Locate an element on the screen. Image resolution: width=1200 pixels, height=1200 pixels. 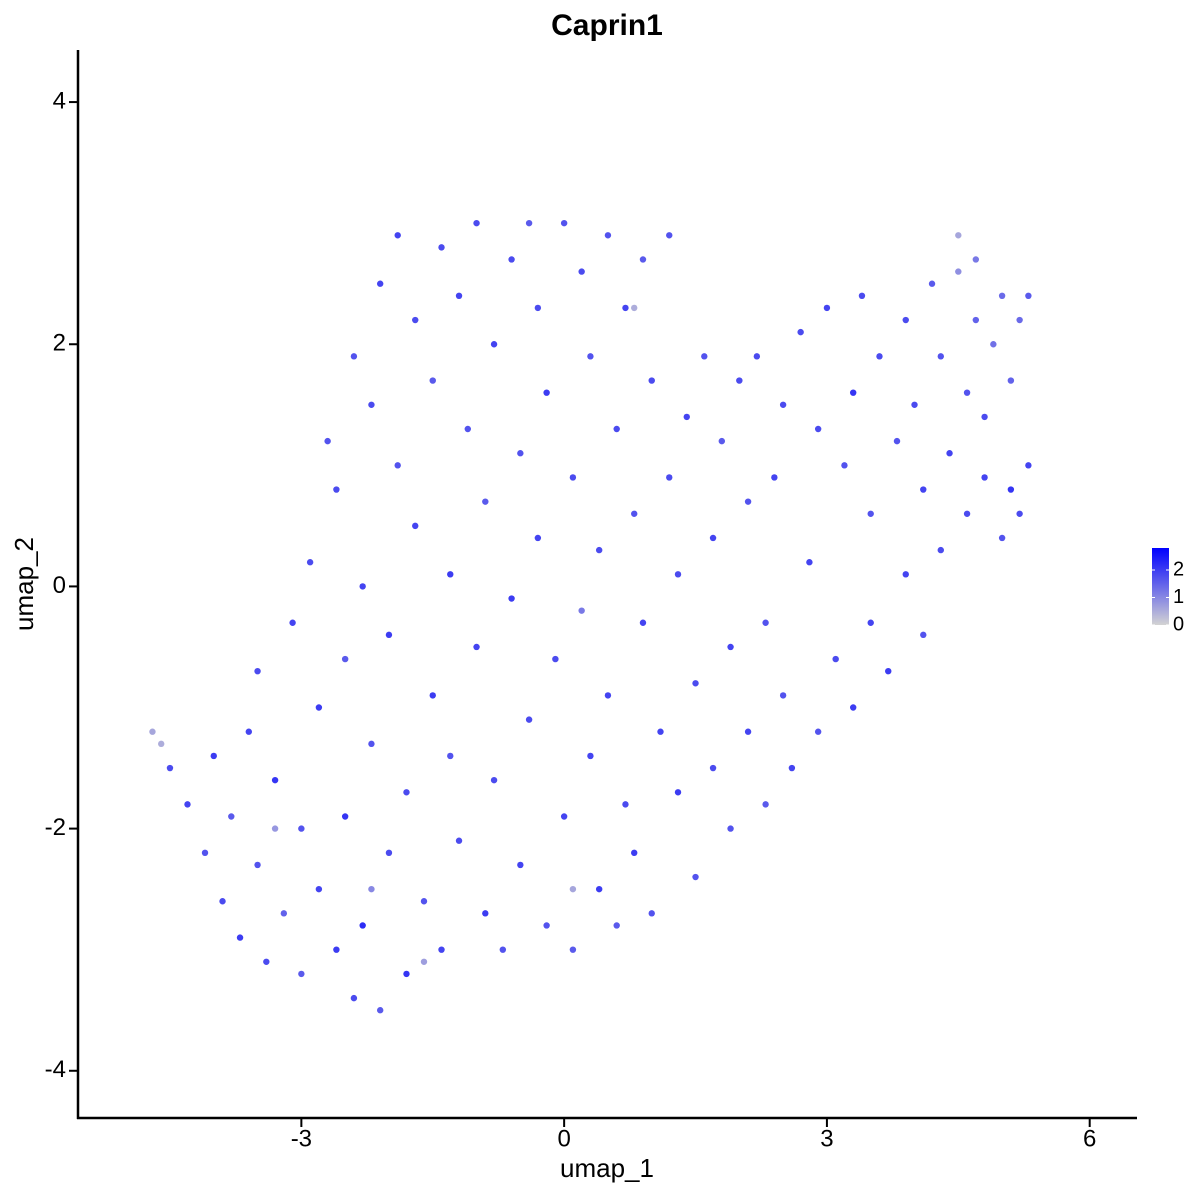
chart-title: Caprin1 is located at coordinates (607, 25).